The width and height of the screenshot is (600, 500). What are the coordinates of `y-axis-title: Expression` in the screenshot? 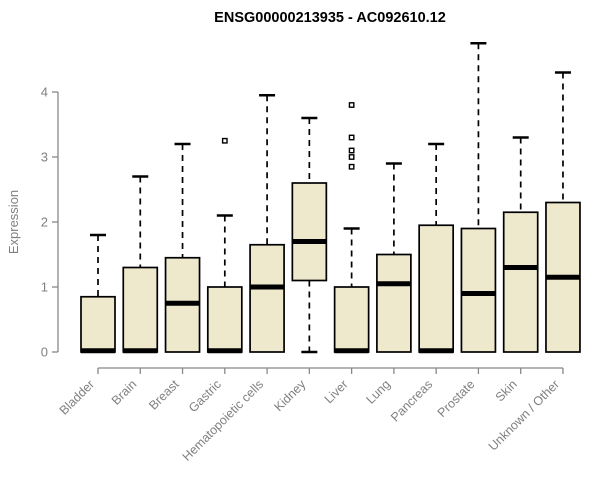 It's located at (13, 222).